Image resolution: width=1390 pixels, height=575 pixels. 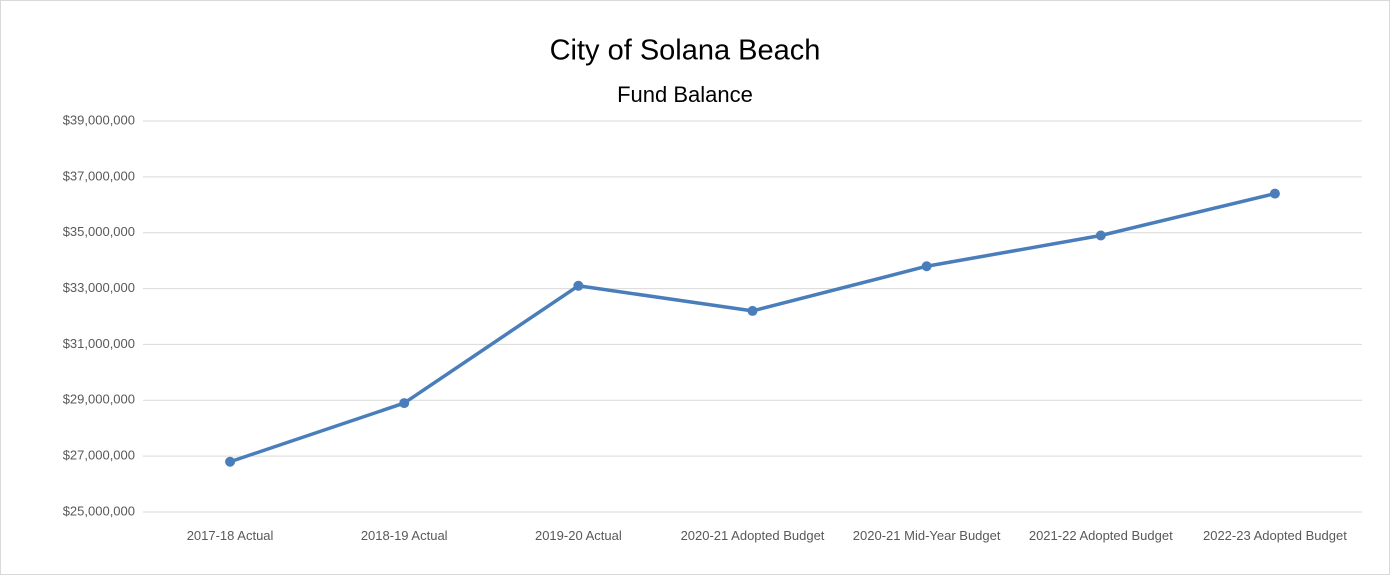 I want to click on x-tick-label: 2022-23 Adopted Budget, so click(x=1274, y=535).